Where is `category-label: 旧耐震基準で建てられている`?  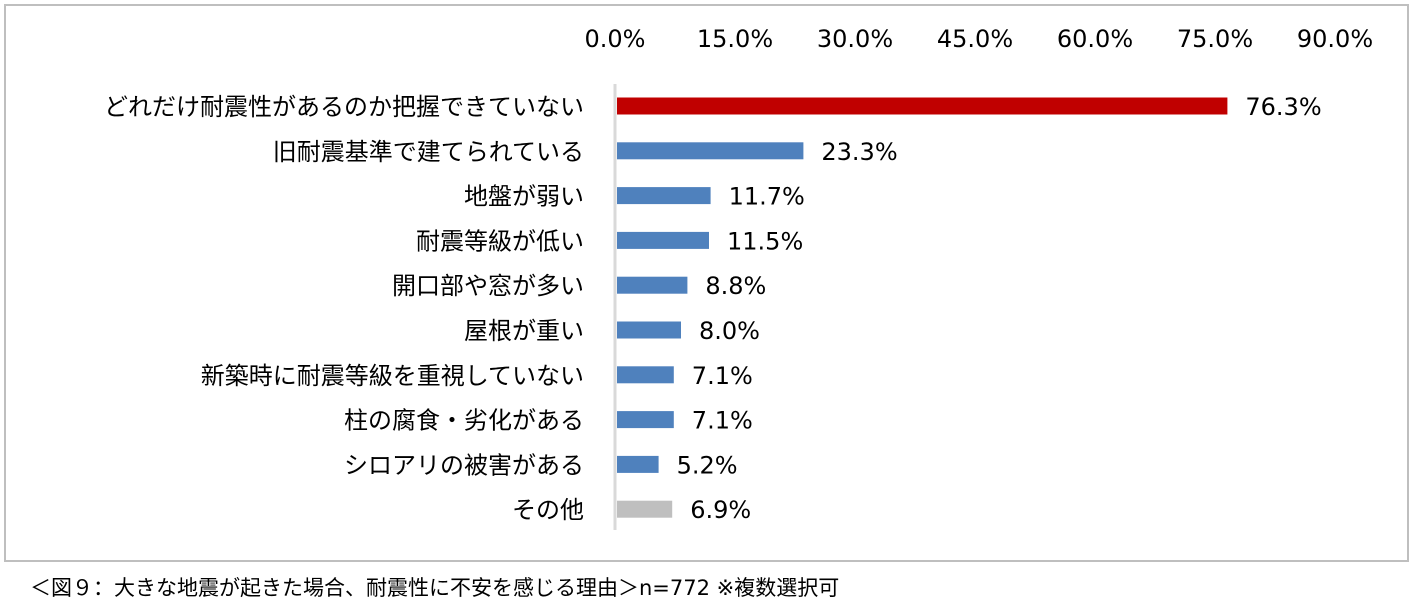
category-label: 旧耐震基準で建てられている is located at coordinates (428, 152).